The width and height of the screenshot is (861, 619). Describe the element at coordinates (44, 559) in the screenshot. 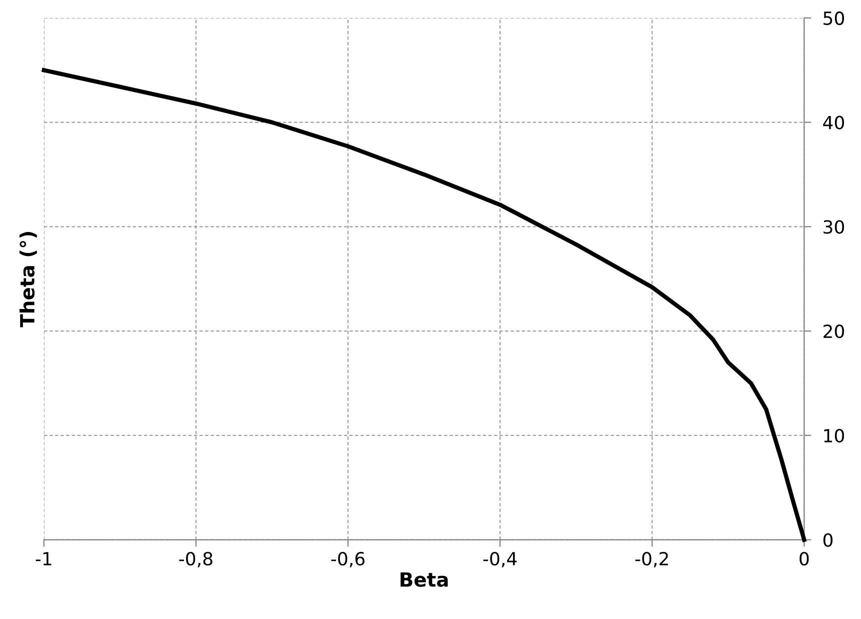

I see `x-tick-label: -1` at that location.